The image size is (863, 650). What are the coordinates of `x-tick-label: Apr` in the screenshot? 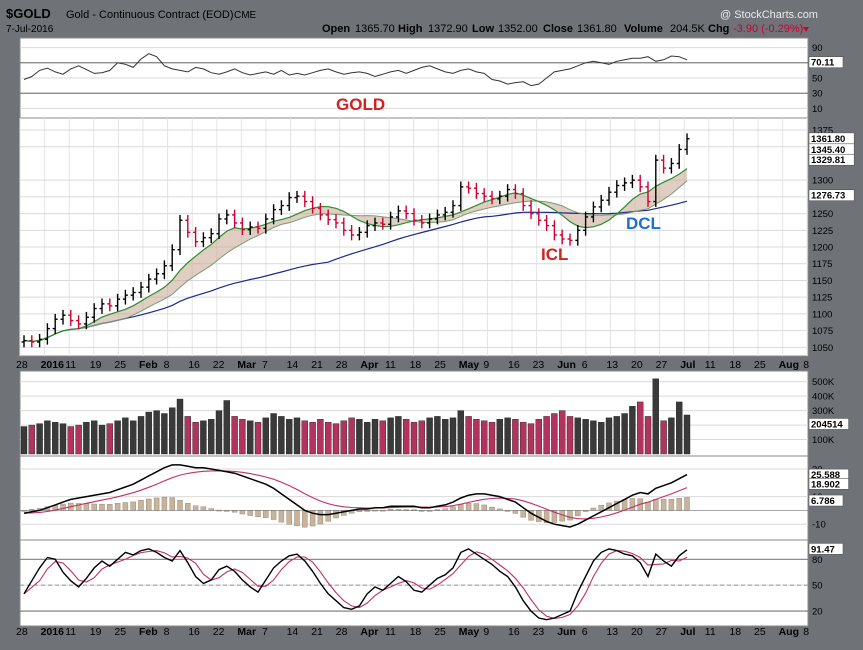 It's located at (369, 365).